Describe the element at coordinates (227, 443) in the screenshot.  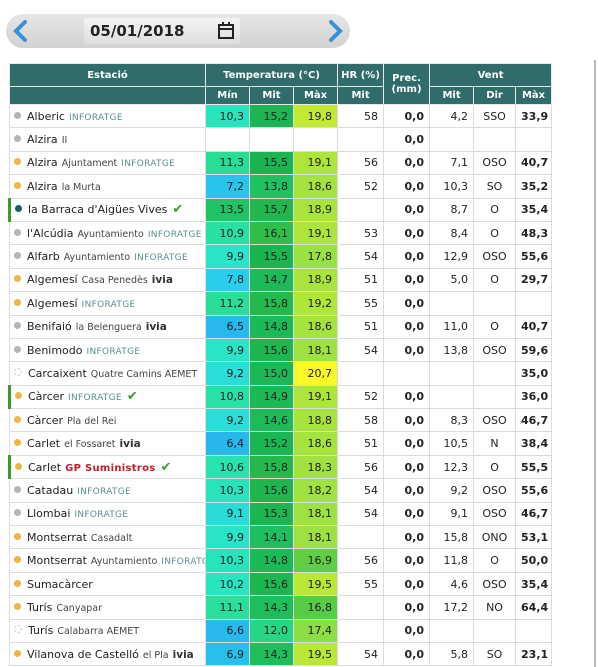
I see `value-cell: 6,4` at that location.